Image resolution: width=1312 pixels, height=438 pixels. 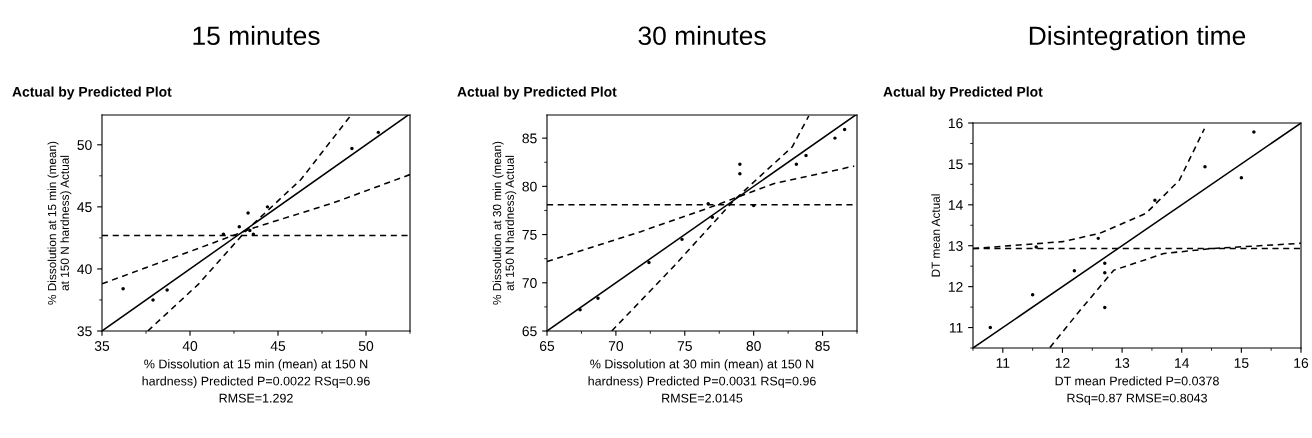 I want to click on y-tick-label: 70, so click(x=529, y=283).